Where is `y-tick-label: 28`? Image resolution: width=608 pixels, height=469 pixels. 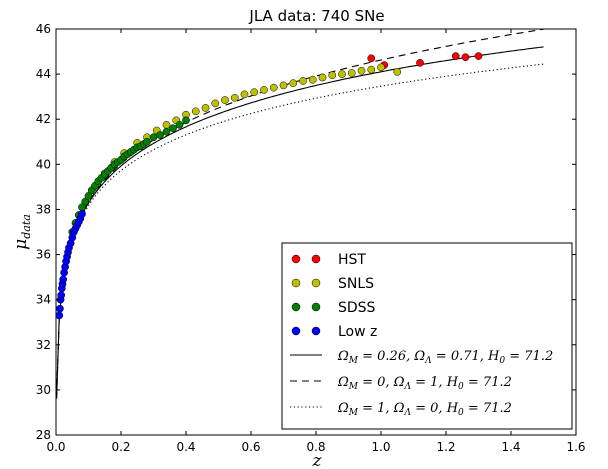 y-tick-label: 28 is located at coordinates (43, 435).